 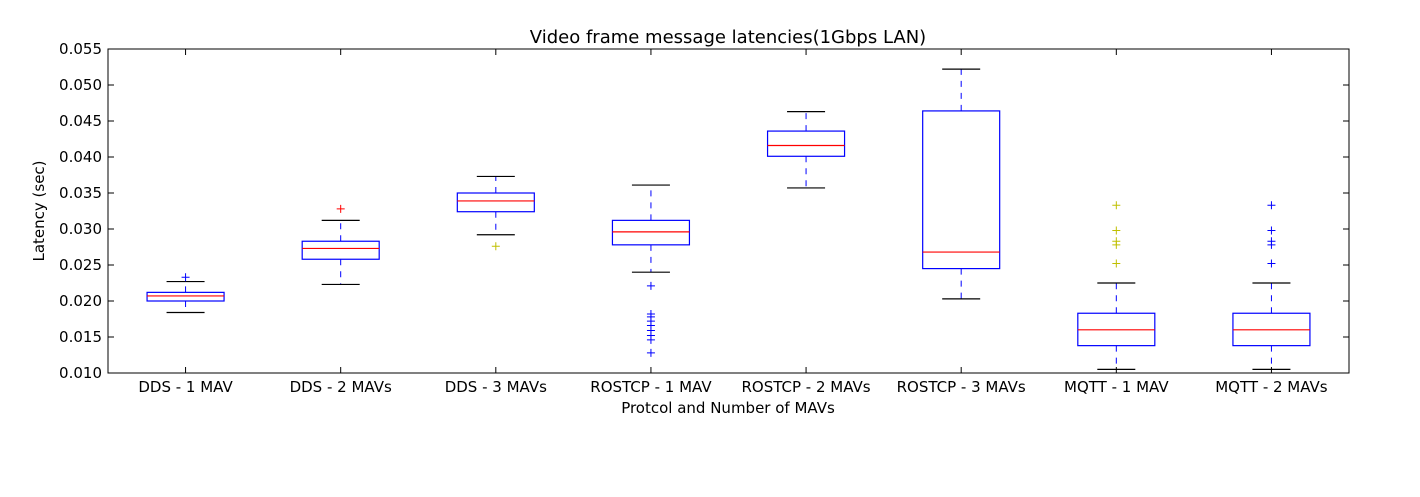 I want to click on y-tick-label: 0.040, so click(x=80, y=157).